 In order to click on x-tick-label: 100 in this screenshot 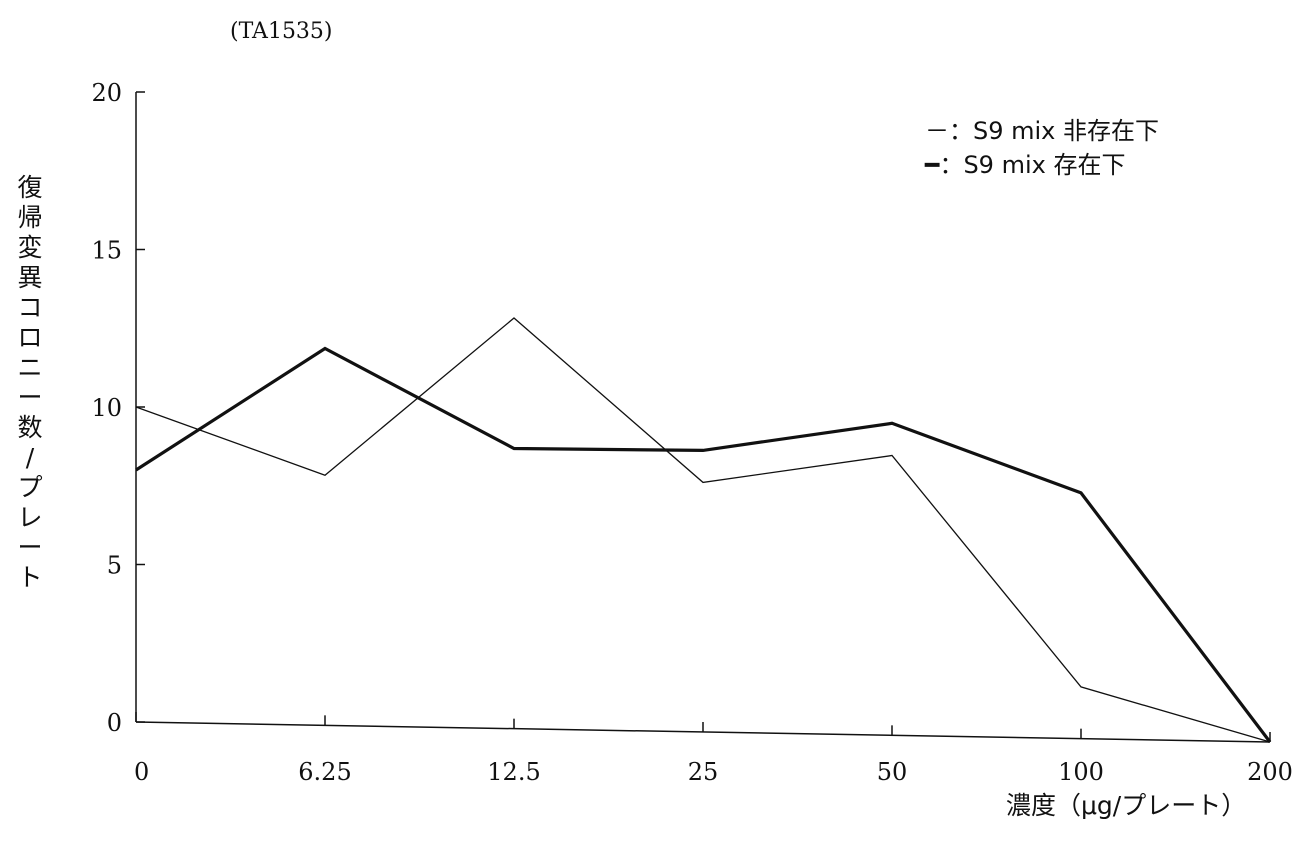, I will do `click(1081, 772)`.